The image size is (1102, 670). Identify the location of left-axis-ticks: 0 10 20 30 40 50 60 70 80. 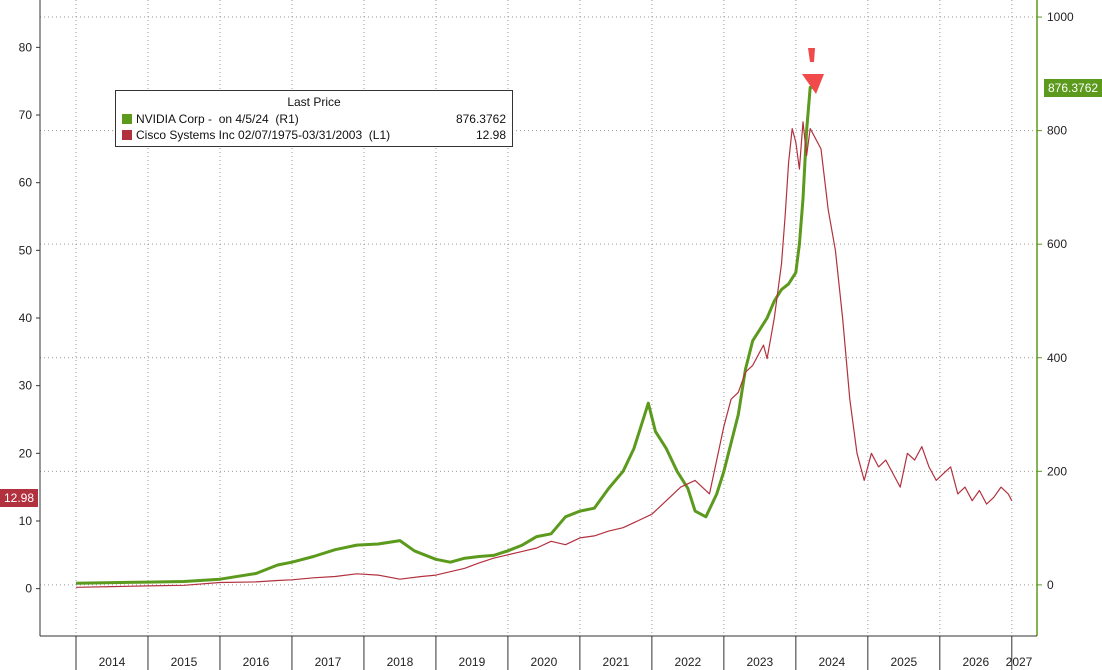
(29, 318).